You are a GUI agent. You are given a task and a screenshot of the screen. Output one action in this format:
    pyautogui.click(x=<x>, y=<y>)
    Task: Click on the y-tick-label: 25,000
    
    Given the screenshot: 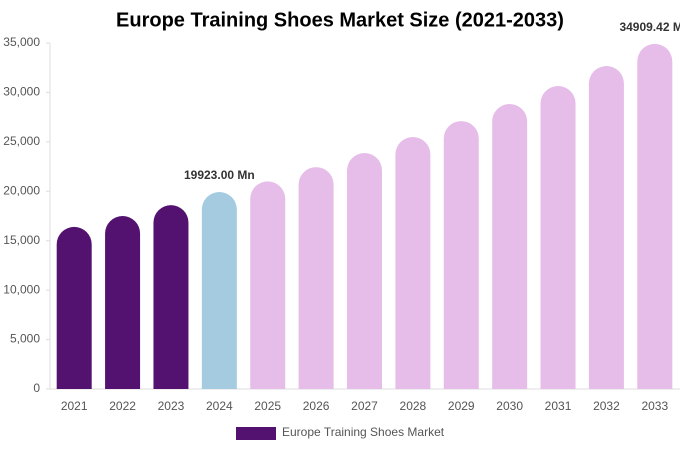 What is the action you would take?
    pyautogui.click(x=21, y=141)
    